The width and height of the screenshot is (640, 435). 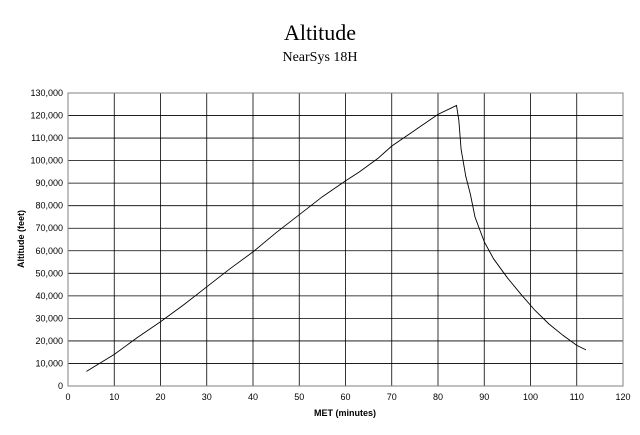 I want to click on x-tick-label: 20, so click(x=160, y=397).